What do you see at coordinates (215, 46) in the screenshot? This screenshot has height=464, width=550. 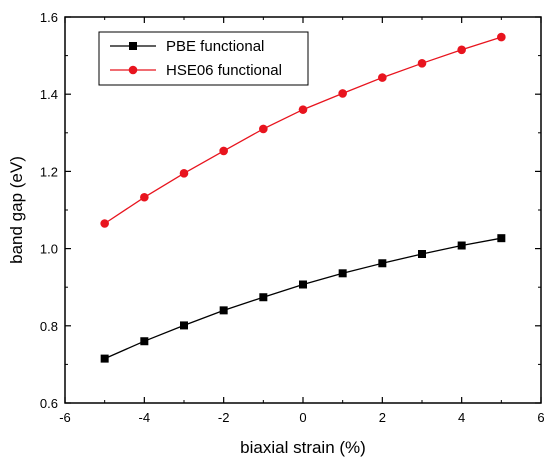 I see `legend-label-pbe: PBE functional` at bounding box center [215, 46].